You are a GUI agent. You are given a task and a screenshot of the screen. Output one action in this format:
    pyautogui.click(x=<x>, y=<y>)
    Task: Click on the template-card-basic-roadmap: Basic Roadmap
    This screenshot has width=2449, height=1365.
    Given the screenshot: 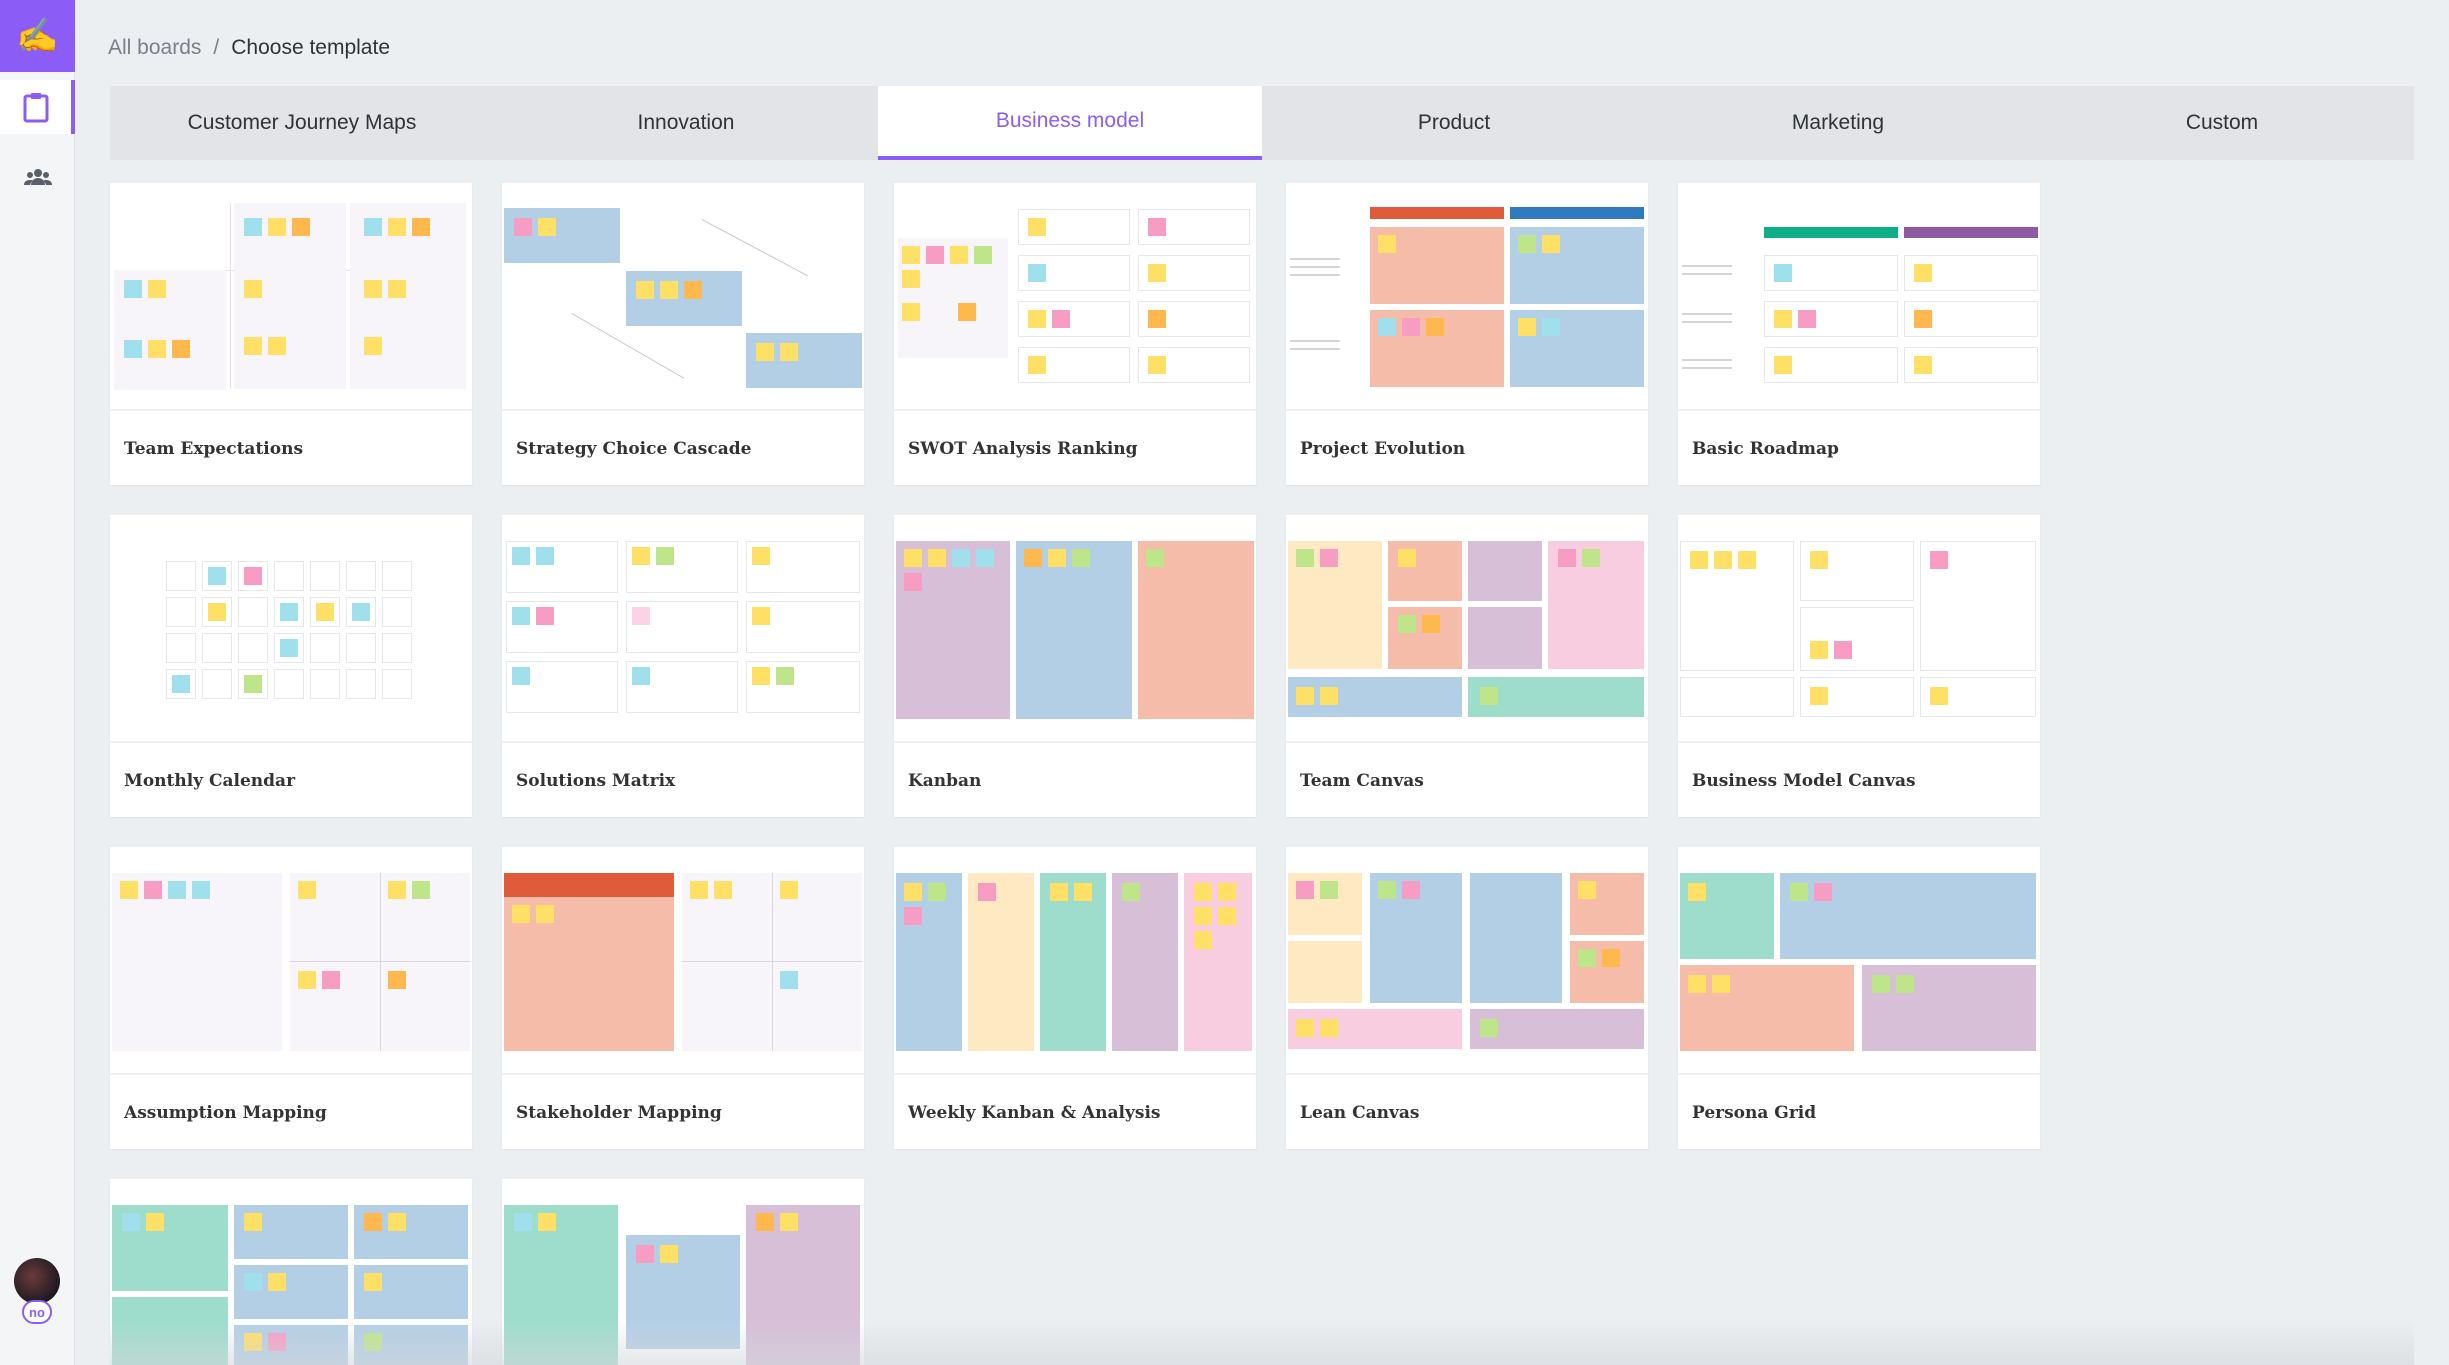 What is the action you would take?
    pyautogui.click(x=1859, y=334)
    